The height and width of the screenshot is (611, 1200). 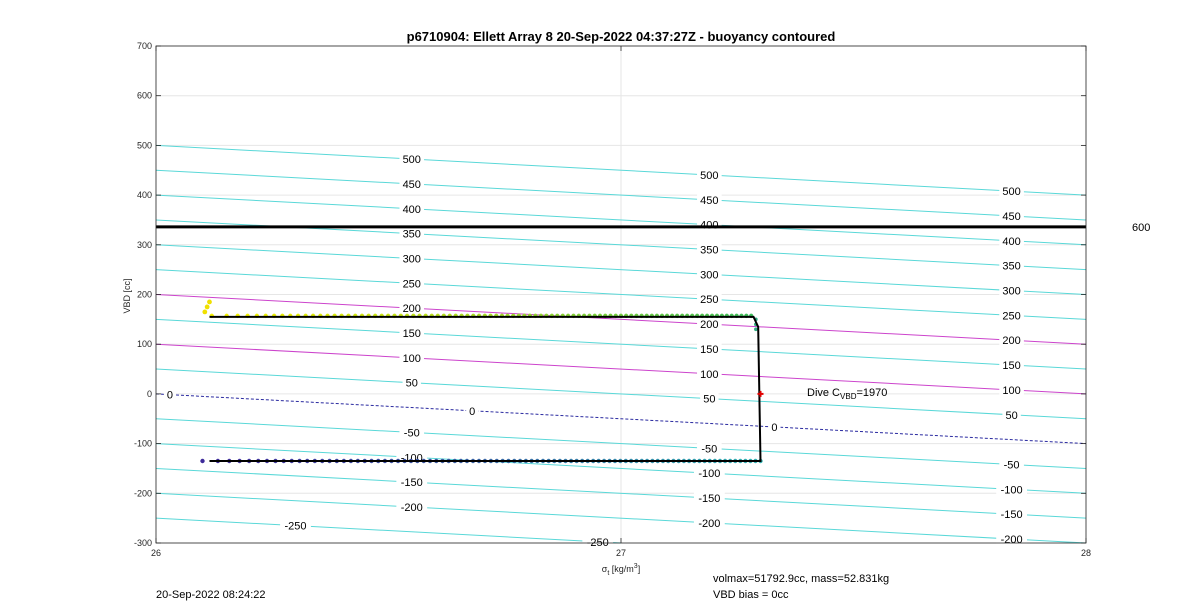 What do you see at coordinates (1012, 490) in the screenshot?
I see `contour-label: -100` at bounding box center [1012, 490].